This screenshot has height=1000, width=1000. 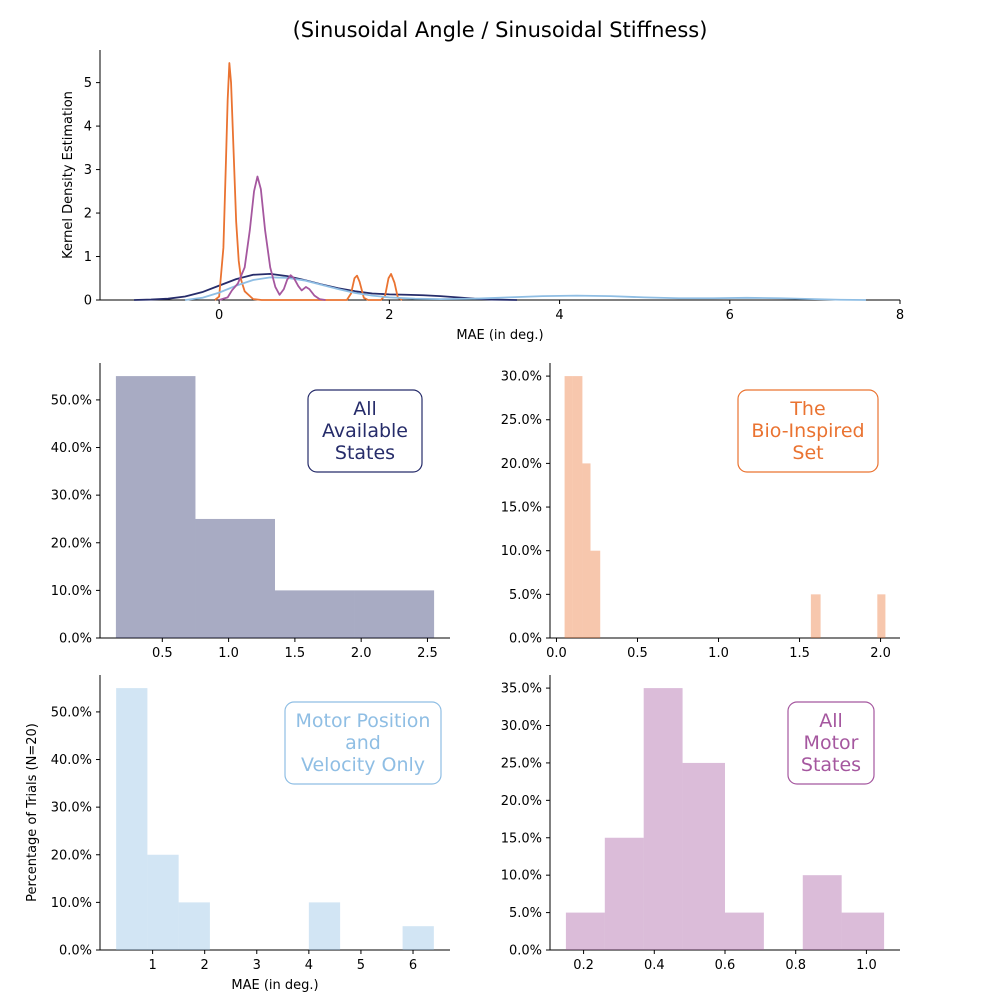 What do you see at coordinates (365, 453) in the screenshot?
I see `hist-all-available-annotation-line: States` at bounding box center [365, 453].